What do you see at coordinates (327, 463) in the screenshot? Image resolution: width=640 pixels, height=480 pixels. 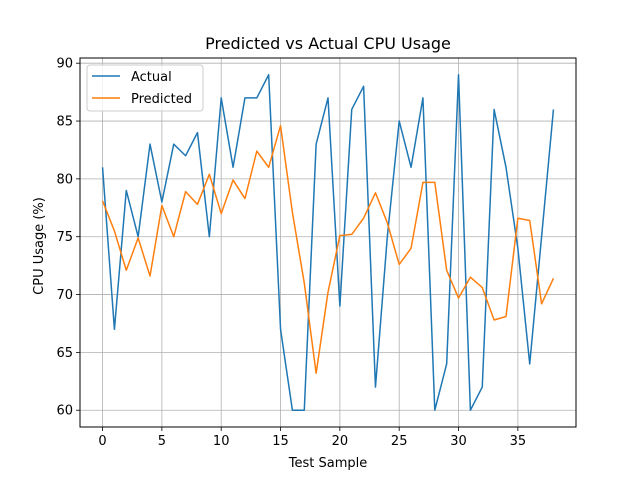 I see `x-axis-label: Test Sample` at bounding box center [327, 463].